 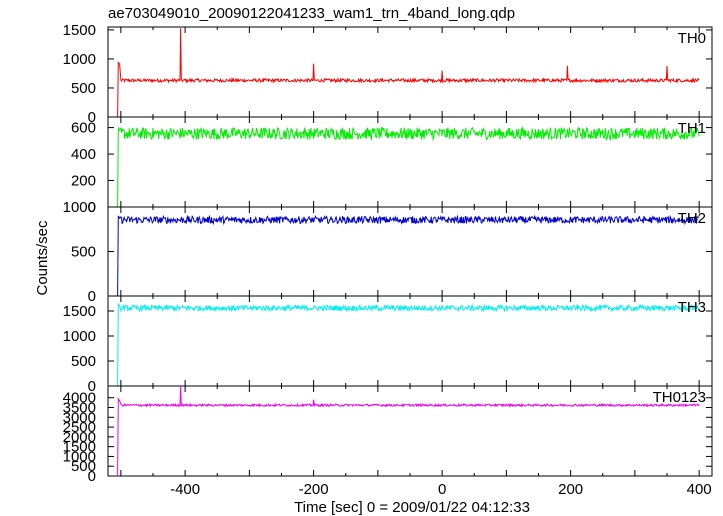 What do you see at coordinates (79, 408) in the screenshot?
I see `y-tick-label: 3500` at bounding box center [79, 408].